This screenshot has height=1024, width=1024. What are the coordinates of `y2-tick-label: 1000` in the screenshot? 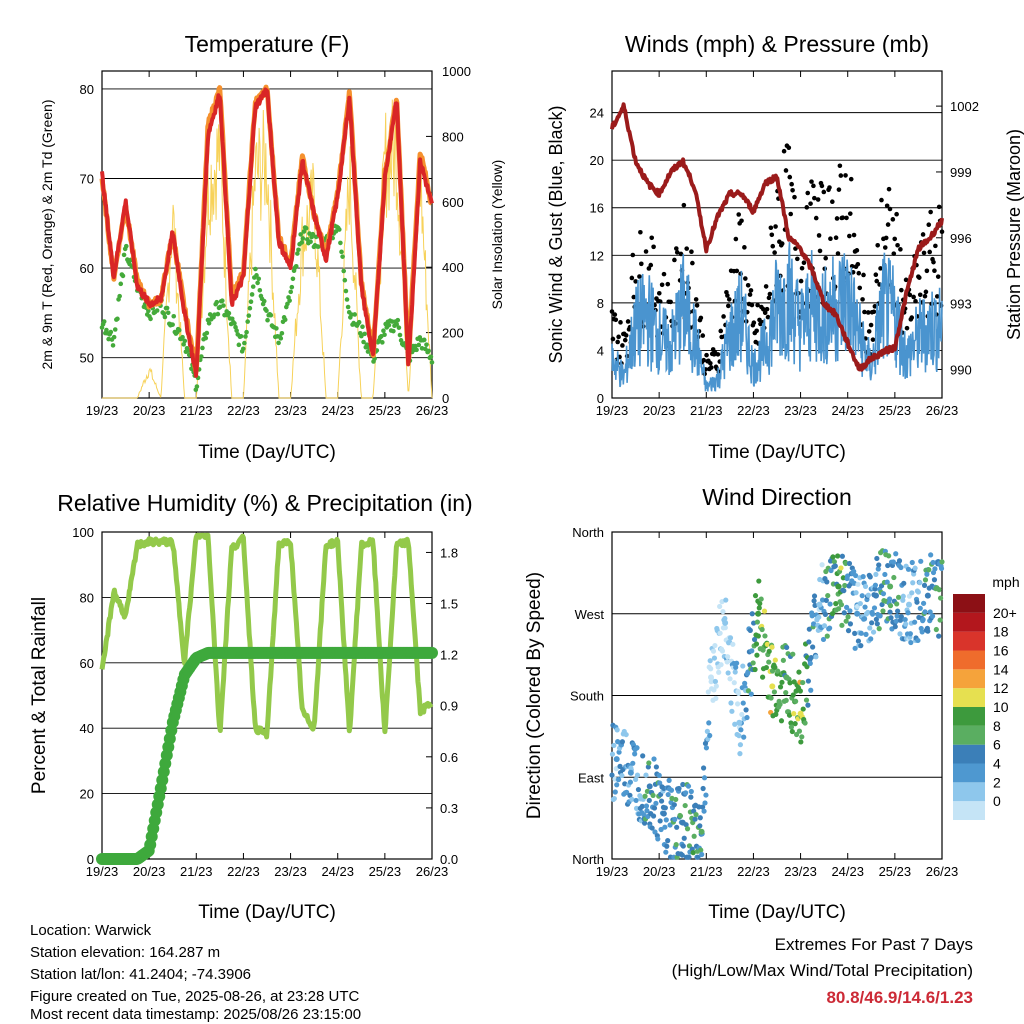 It's located at (456, 71).